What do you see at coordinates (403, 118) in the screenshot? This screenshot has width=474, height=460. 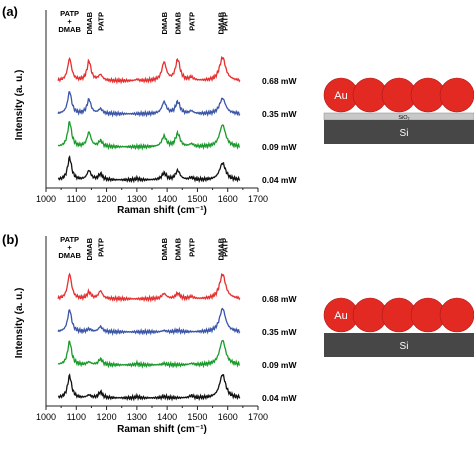 I see `sio2-label: SiO₂` at bounding box center [403, 118].